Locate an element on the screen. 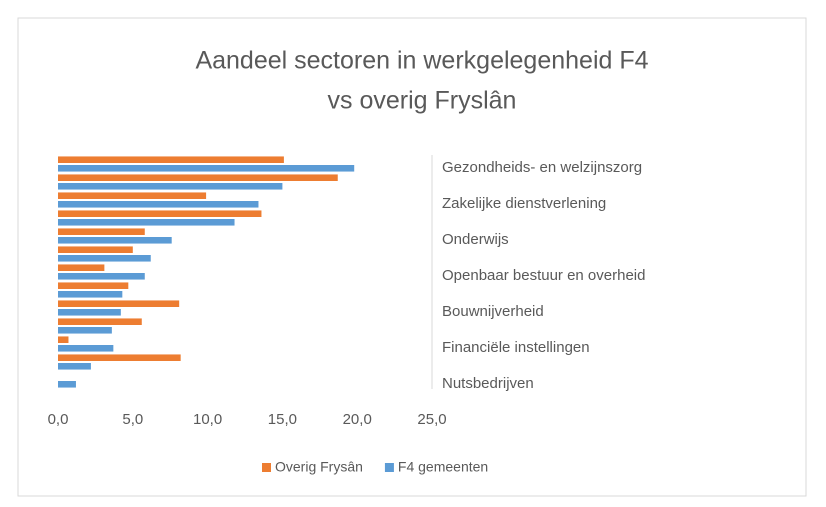 Image resolution: width=826 pixels, height=507 pixels. chart-title: vs overig Fryslân is located at coordinates (422, 101).